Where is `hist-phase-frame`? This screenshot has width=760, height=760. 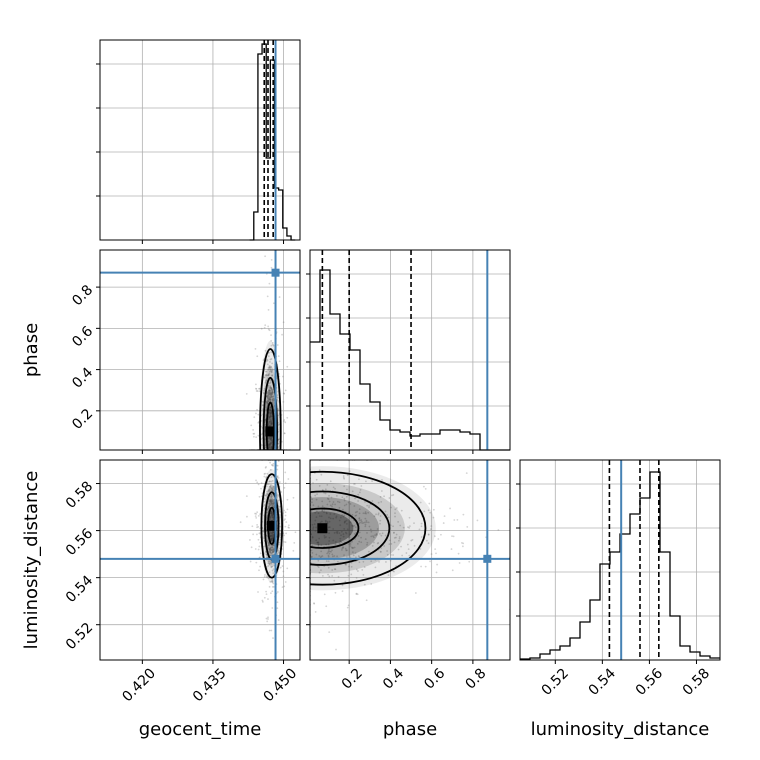
hist-phase-frame is located at coordinates (410, 350).